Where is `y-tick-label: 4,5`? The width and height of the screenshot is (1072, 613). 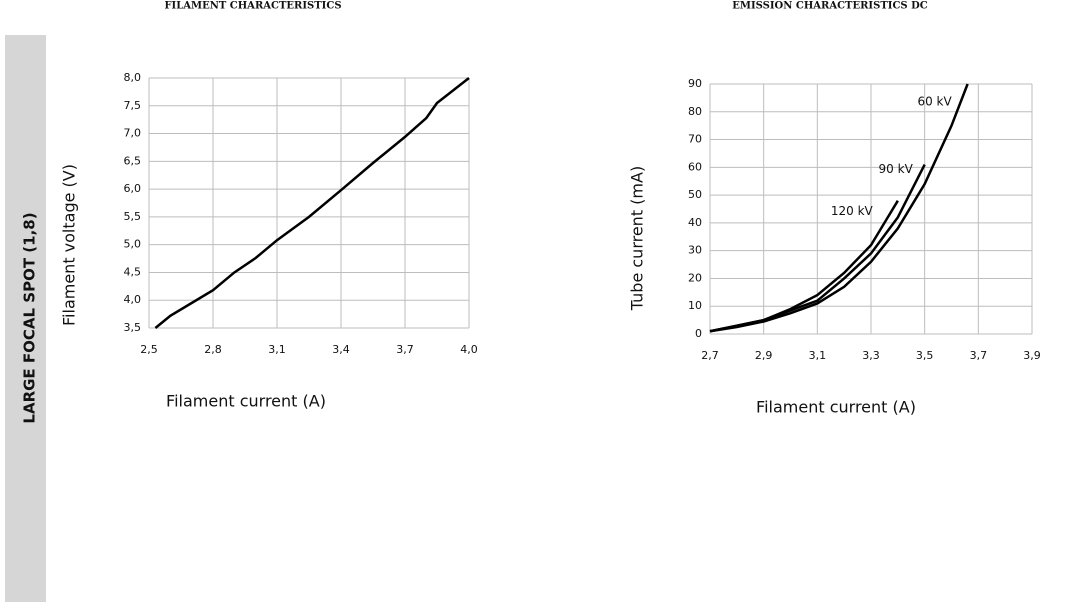 y-tick-label: 4,5 is located at coordinates (133, 271).